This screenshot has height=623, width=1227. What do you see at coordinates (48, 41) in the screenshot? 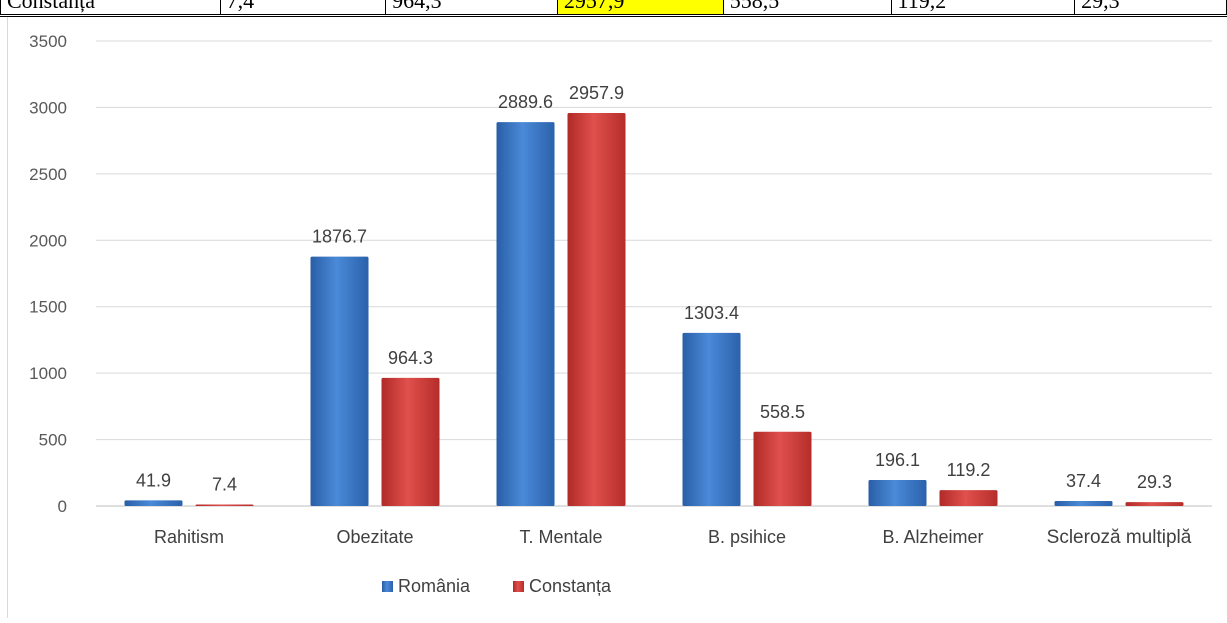
I see `y-tick-label: 3500` at bounding box center [48, 41].